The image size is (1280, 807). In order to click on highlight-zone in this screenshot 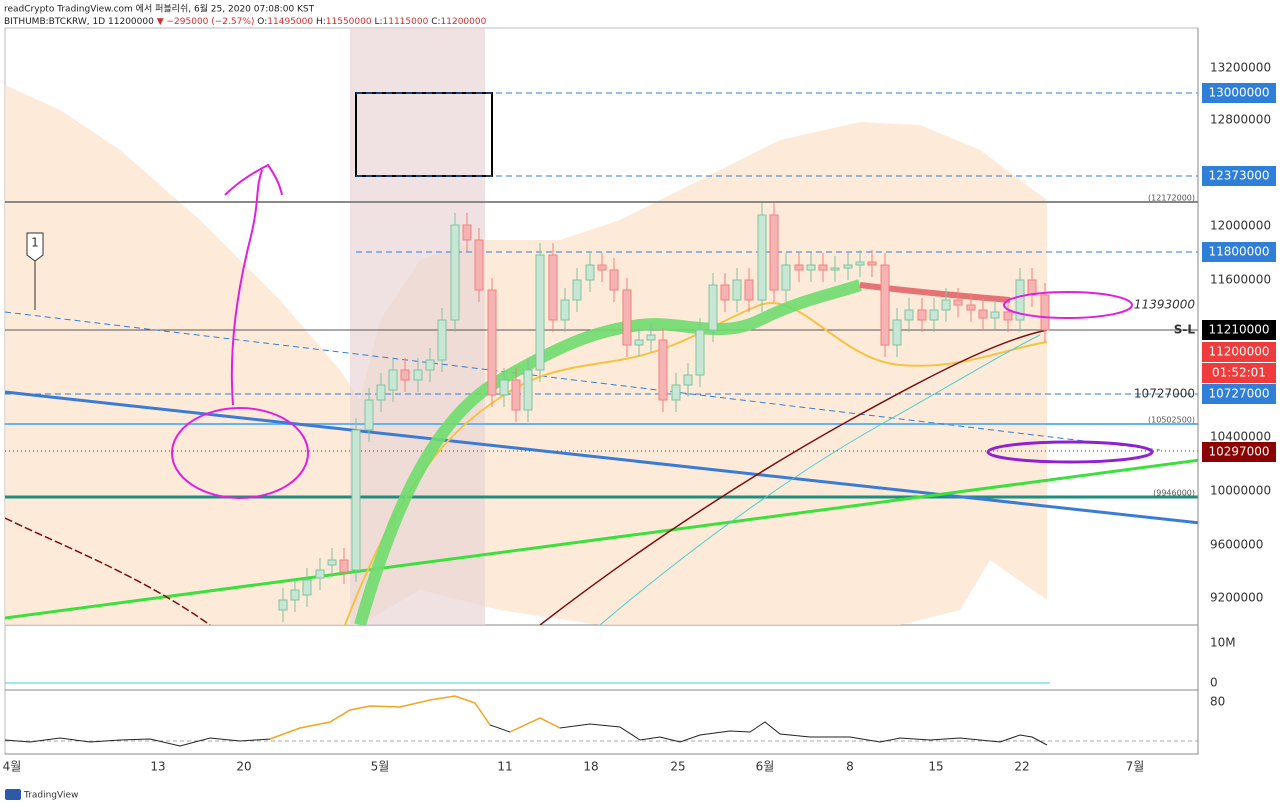, I will do `click(417, 326)`.